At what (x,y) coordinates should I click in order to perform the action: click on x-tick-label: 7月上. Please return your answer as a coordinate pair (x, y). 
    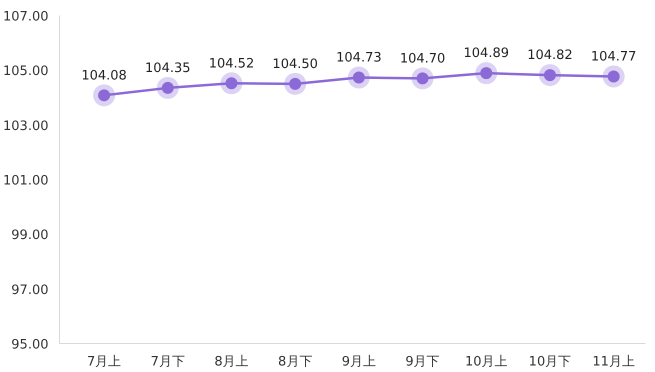
    Looking at the image, I should click on (104, 362).